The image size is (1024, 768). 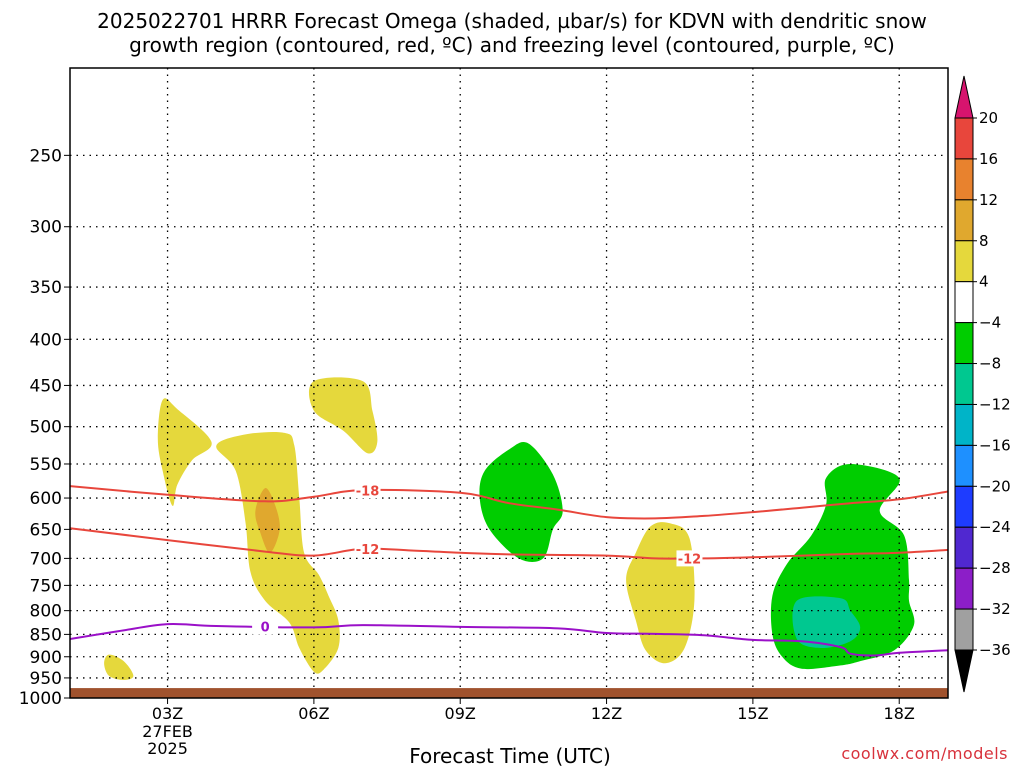 What do you see at coordinates (984, 282) in the screenshot?
I see `colorbar-label: 4` at bounding box center [984, 282].